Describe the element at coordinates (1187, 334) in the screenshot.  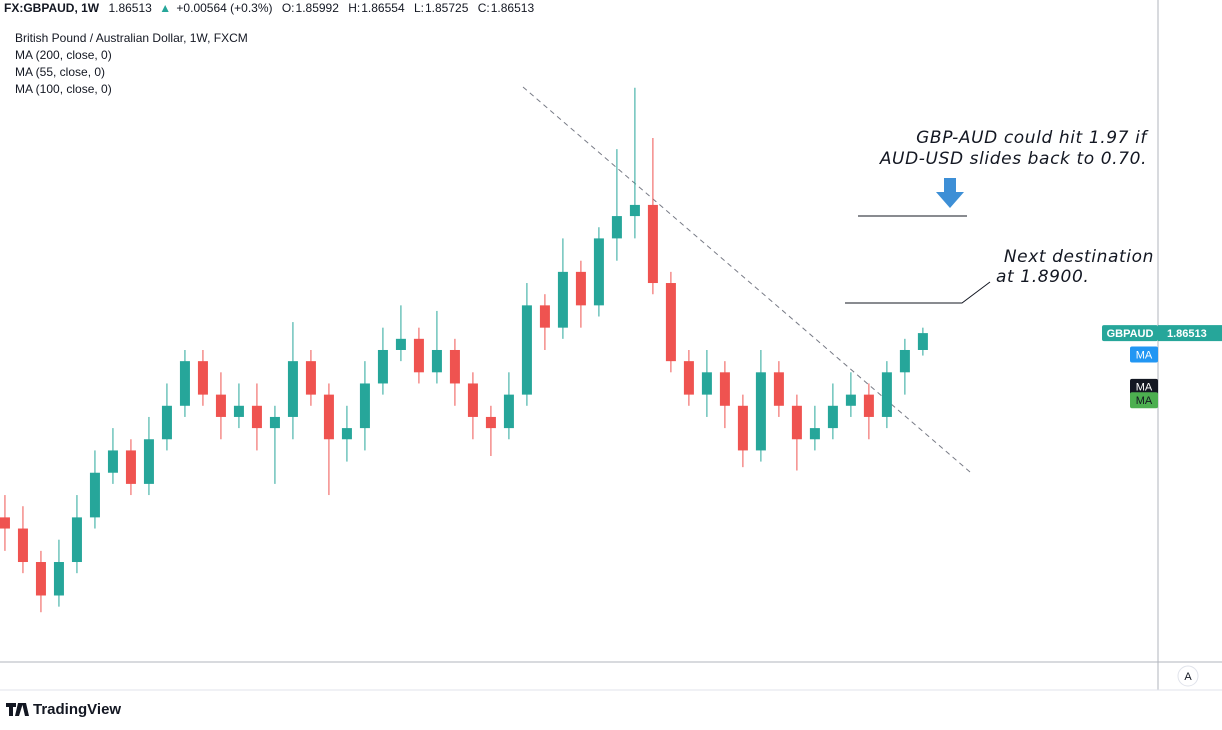
I see `last-price: 1.86513` at that location.